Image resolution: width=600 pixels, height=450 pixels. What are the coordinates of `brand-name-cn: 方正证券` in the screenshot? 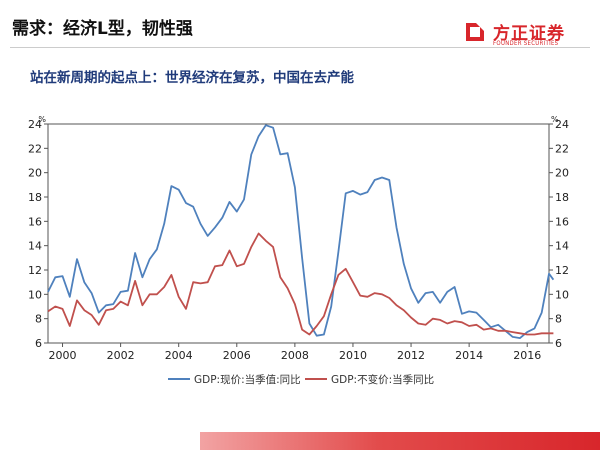 It's located at (529, 34).